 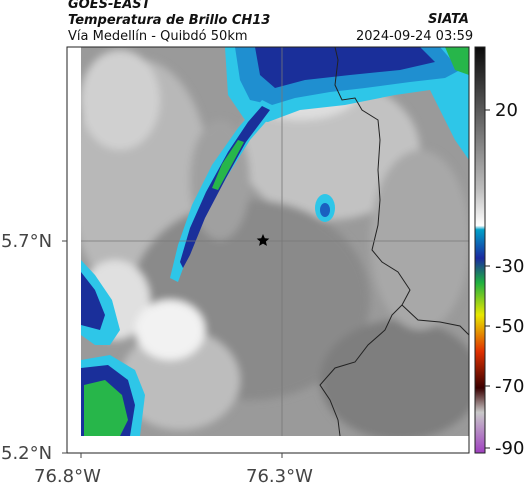 I want to click on colorbar-tick: -90, so click(x=510, y=448).